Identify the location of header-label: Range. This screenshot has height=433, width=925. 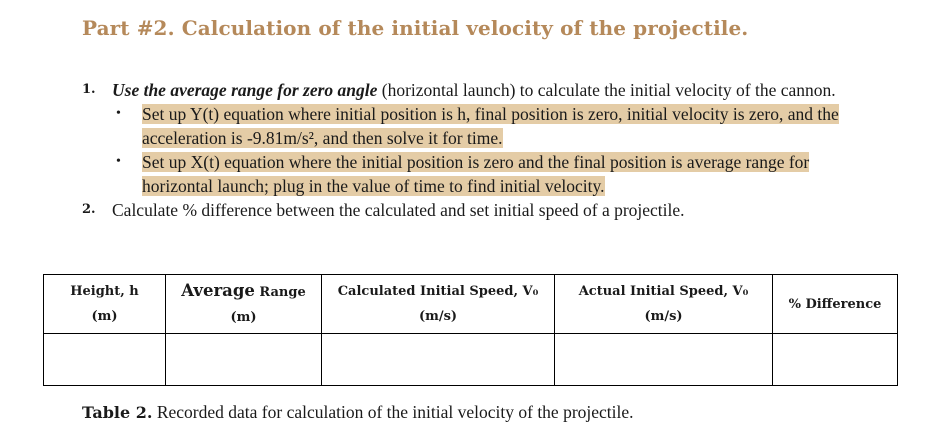
(280, 292).